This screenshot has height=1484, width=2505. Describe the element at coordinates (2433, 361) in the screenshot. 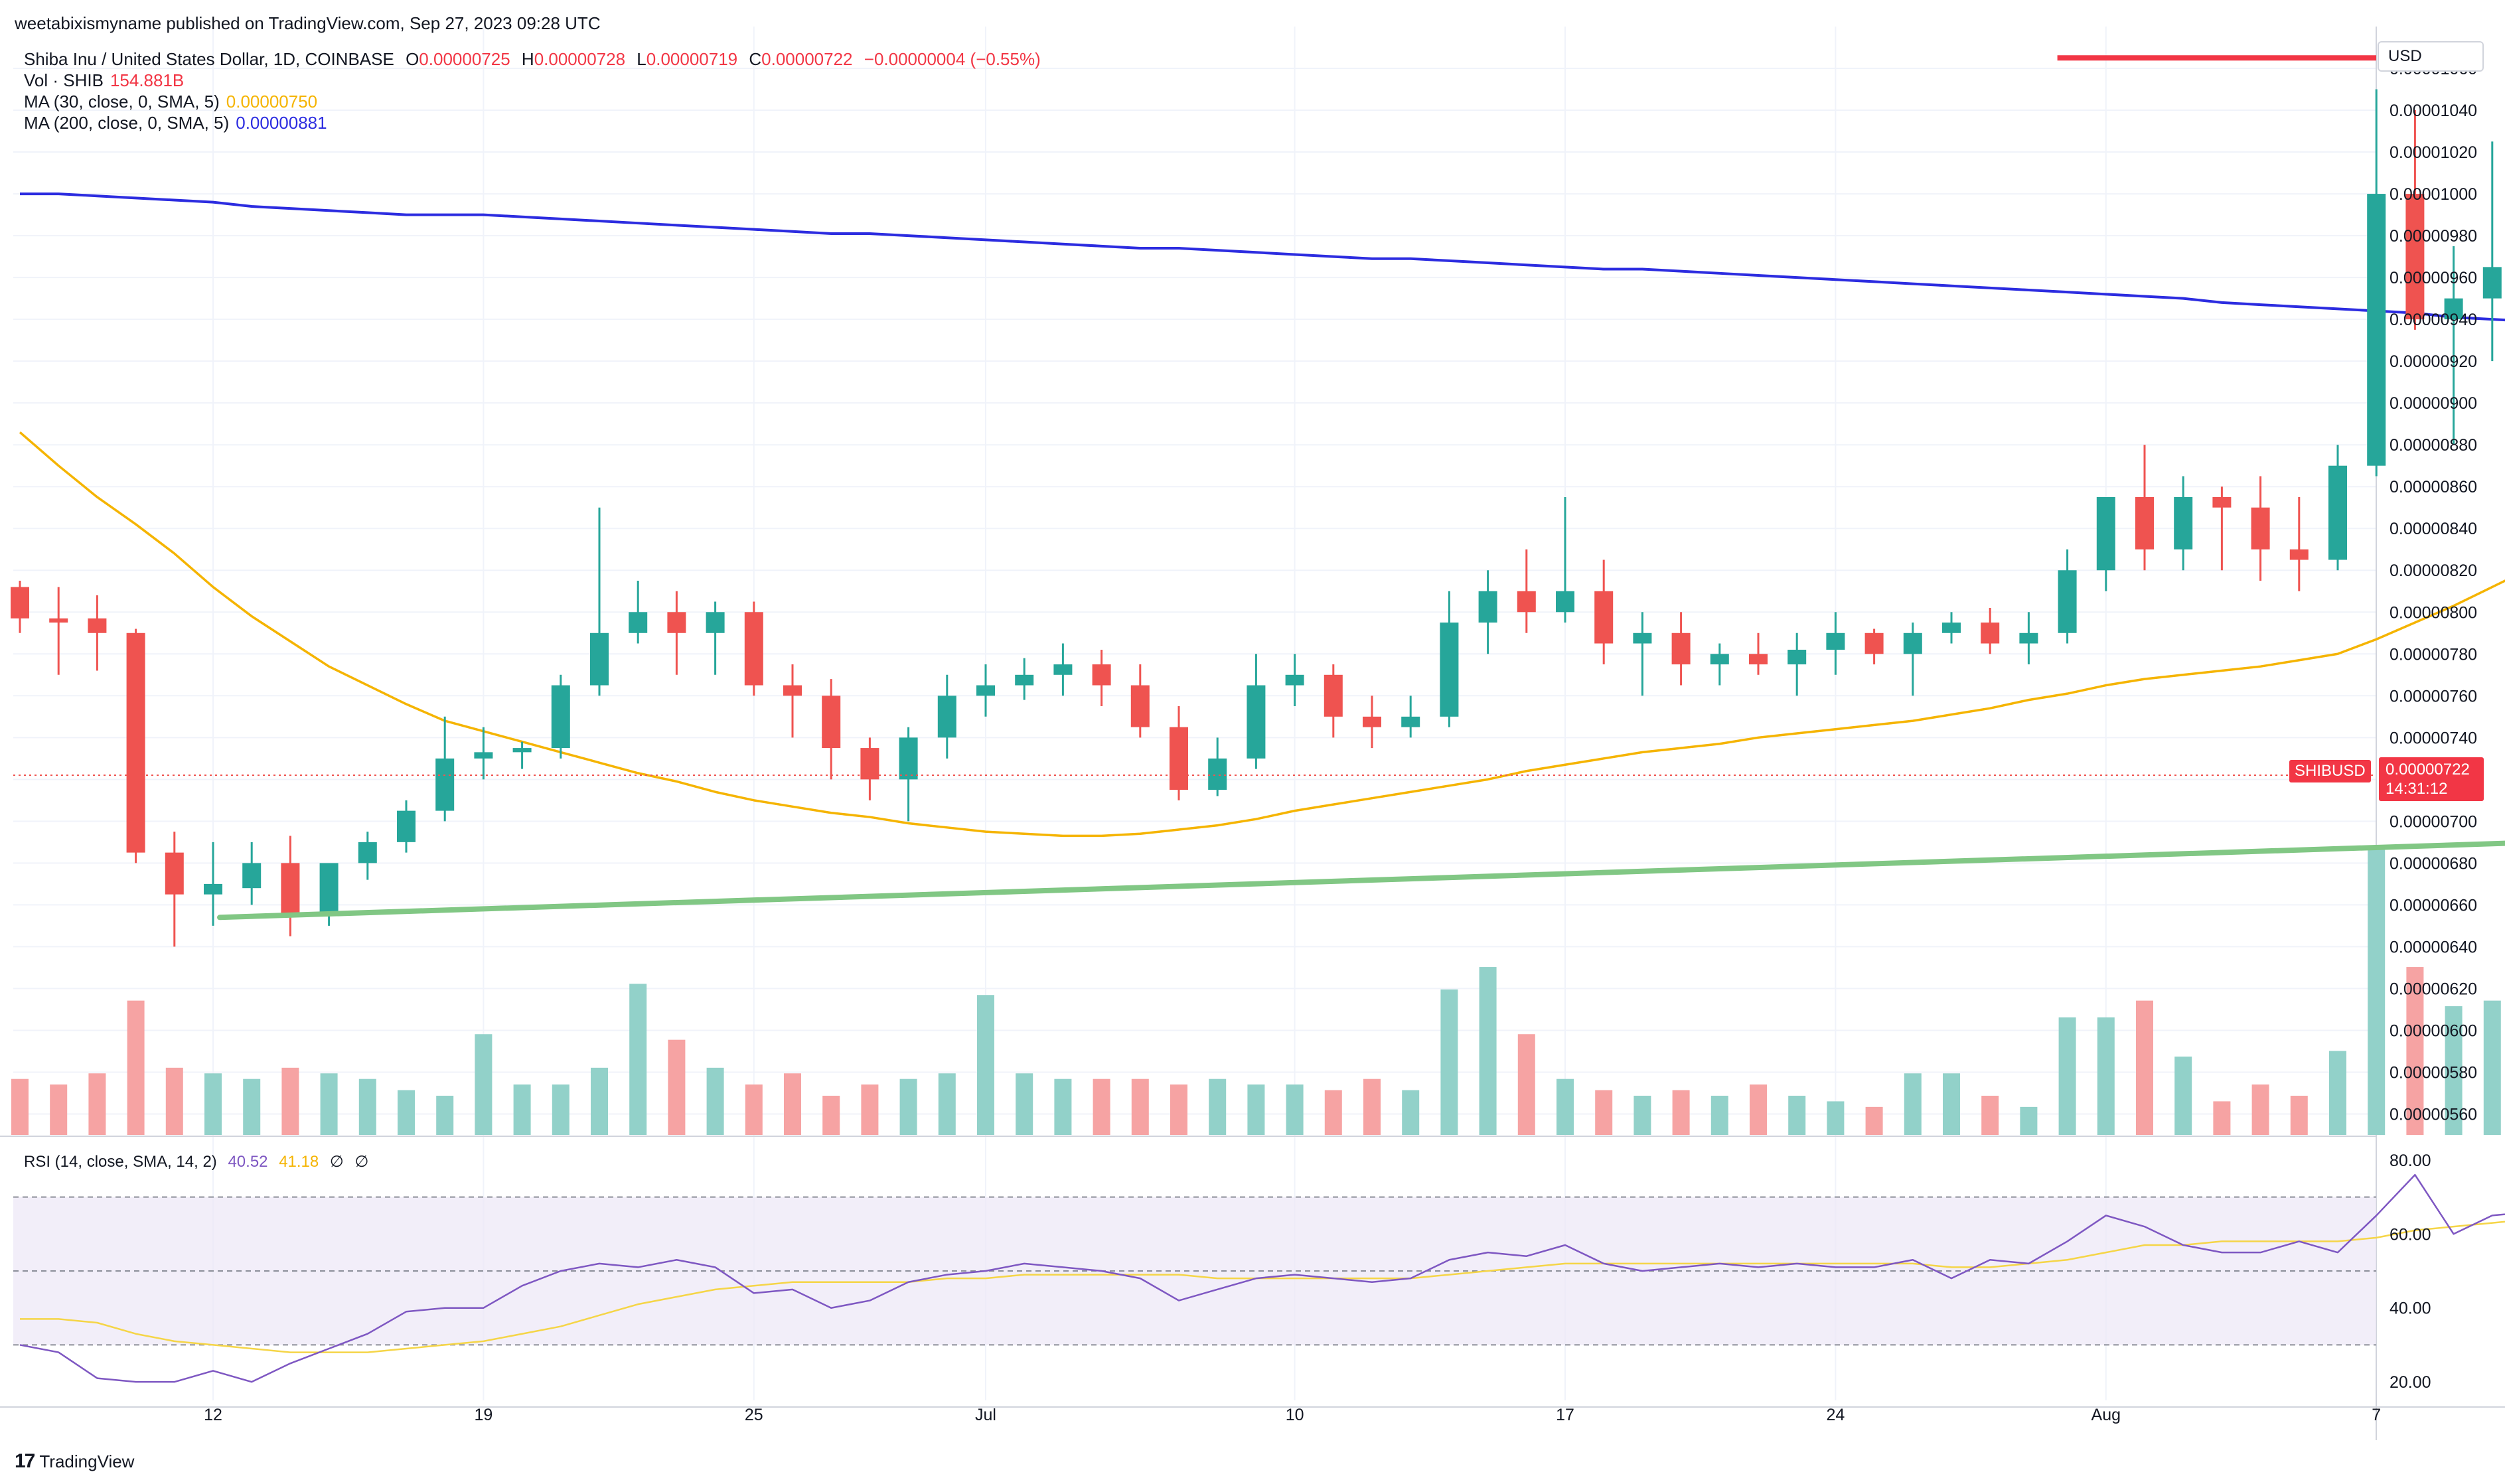

I see `price-tick-label: 0.00000920` at that location.